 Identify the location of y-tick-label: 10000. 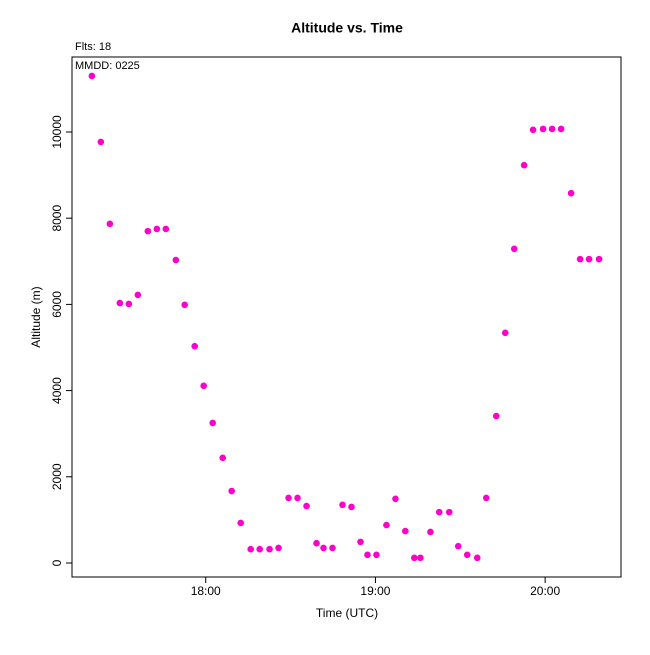
(57, 132).